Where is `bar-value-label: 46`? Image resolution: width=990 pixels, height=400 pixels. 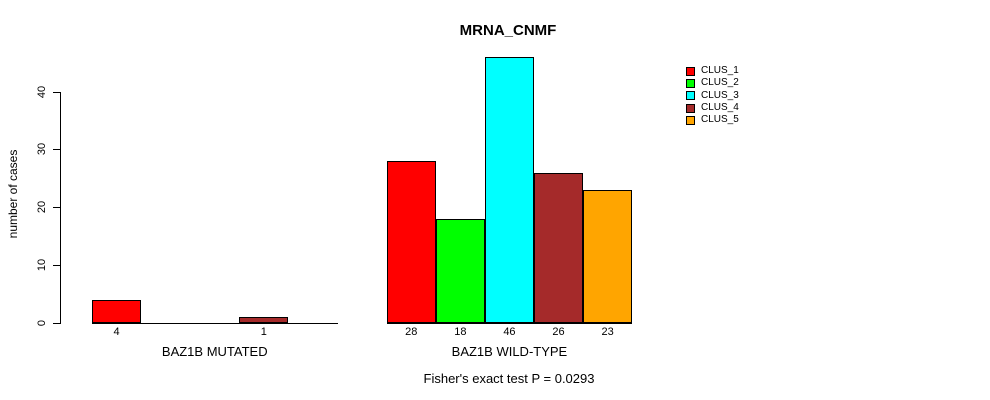 bar-value-label: 46 is located at coordinates (509, 332).